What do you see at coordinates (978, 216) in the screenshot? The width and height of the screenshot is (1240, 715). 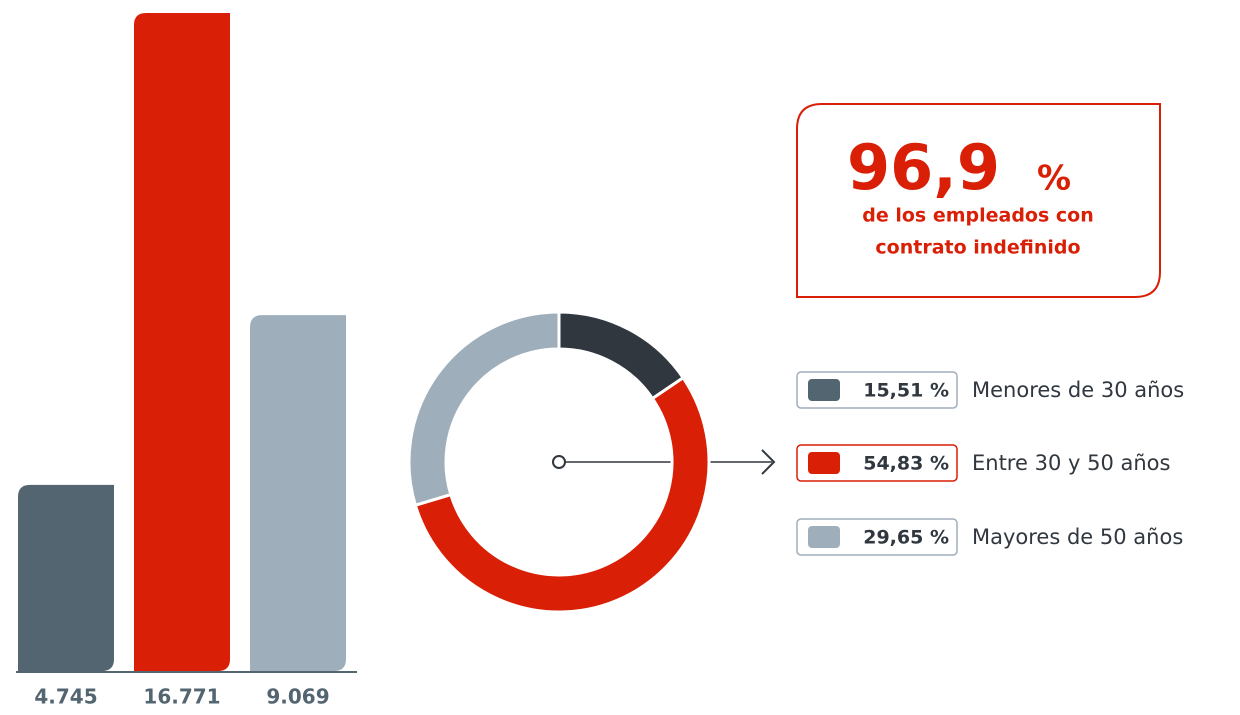 I see `callout-text: de los empleados con` at bounding box center [978, 216].